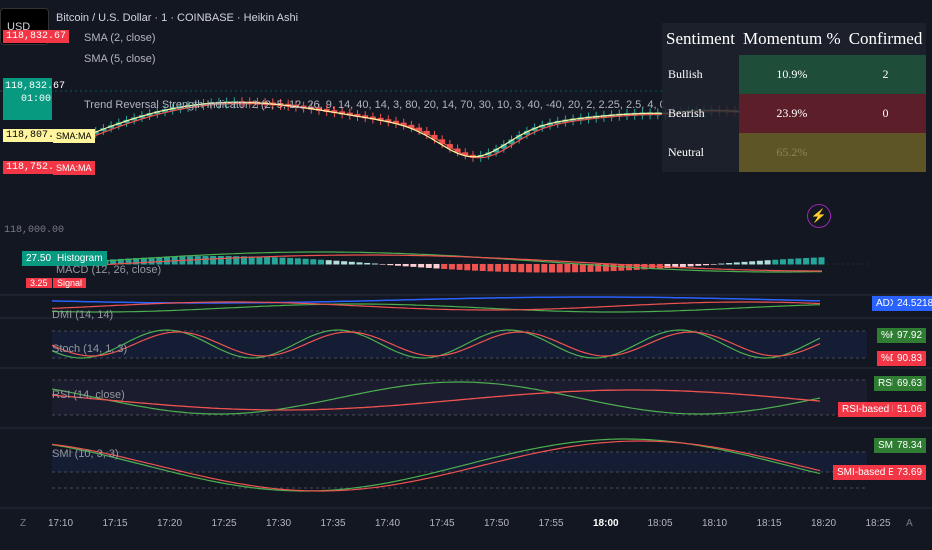  I want to click on header-sentiment: Sentiment, so click(700, 39).